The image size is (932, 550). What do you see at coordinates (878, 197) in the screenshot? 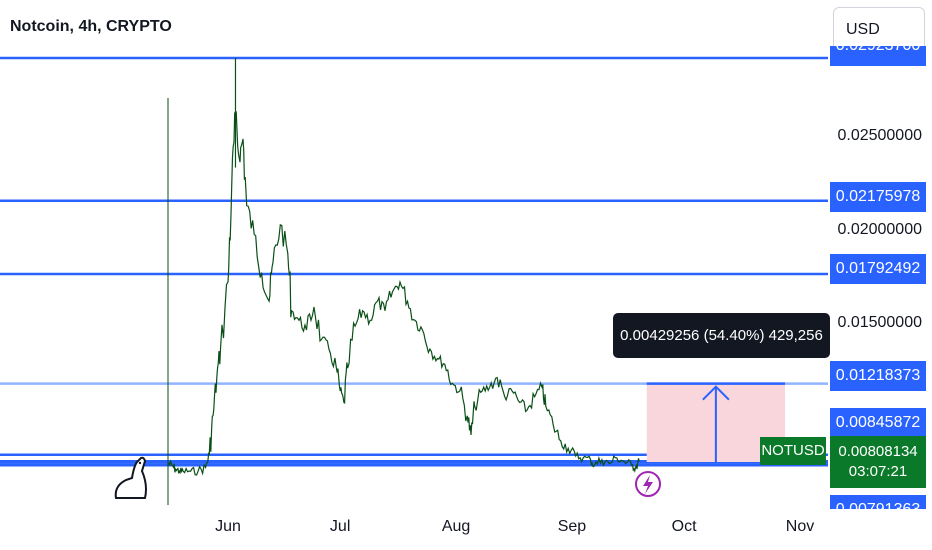
I see `level-label: 0.02175978` at bounding box center [878, 197].